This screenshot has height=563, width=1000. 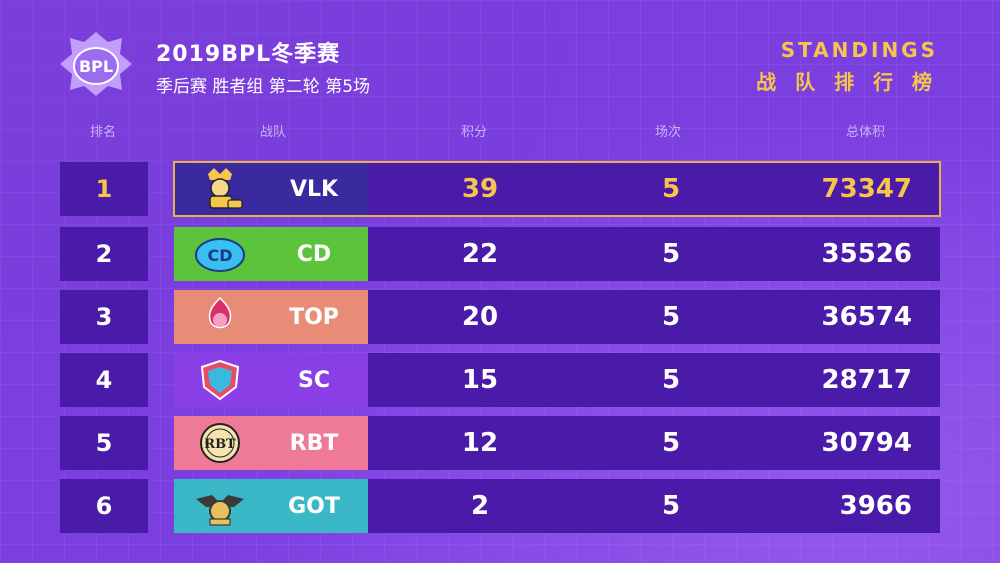 I want to click on table-row: 4 SC 15 5 28717, so click(x=500, y=380).